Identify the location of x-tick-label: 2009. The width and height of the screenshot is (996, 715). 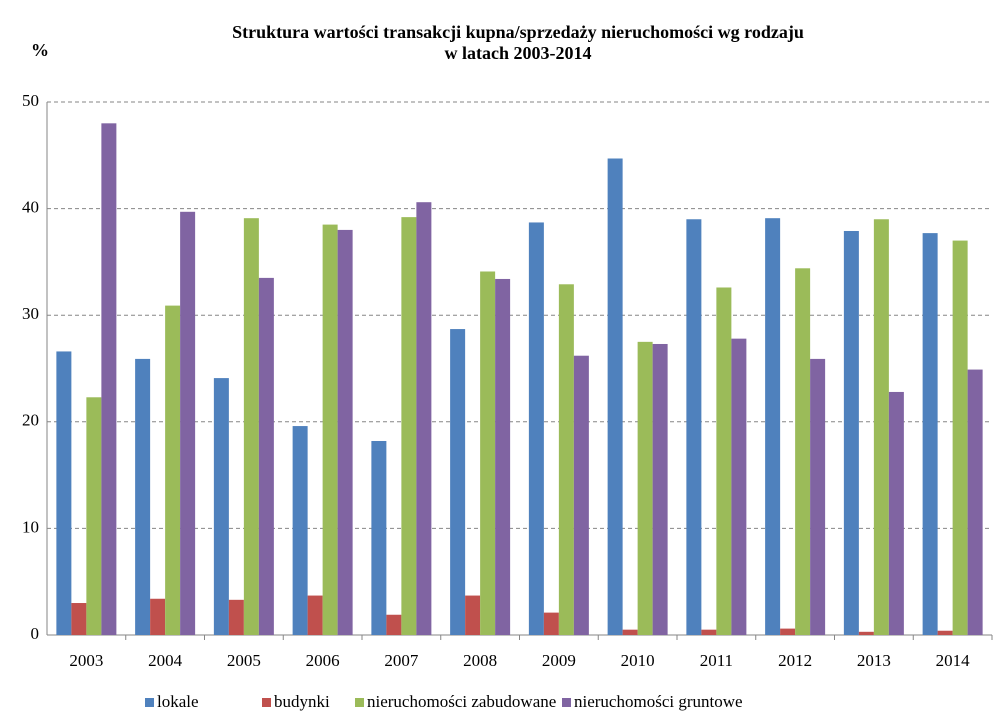
(559, 660).